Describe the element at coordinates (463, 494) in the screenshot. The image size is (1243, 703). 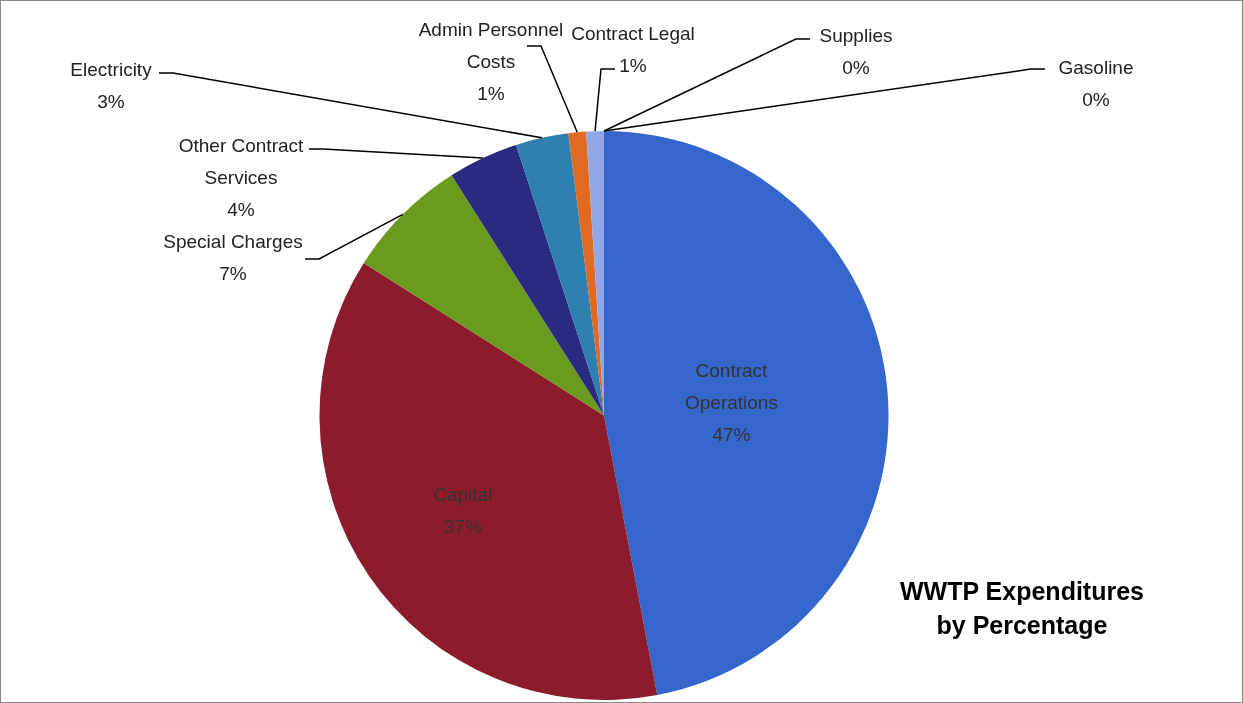
I see `slice-label: Capital` at that location.